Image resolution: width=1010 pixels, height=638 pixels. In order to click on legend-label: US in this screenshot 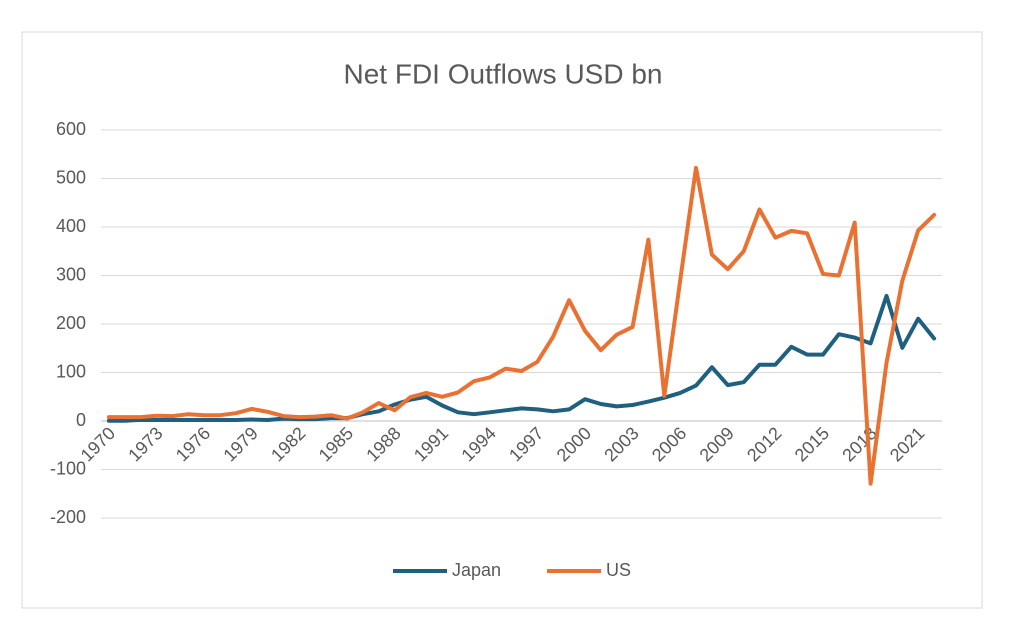, I will do `click(618, 570)`.